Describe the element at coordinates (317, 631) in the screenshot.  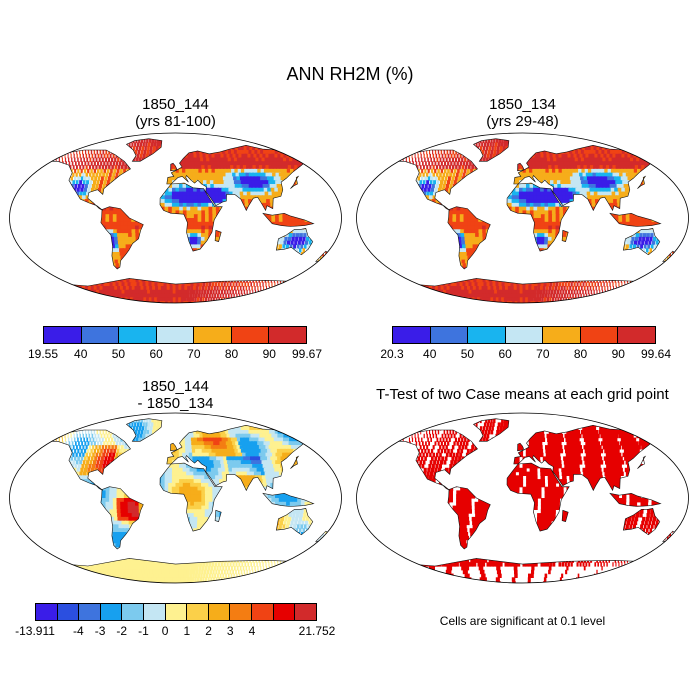
I see `colorbar-tick-label: 21.752` at that location.